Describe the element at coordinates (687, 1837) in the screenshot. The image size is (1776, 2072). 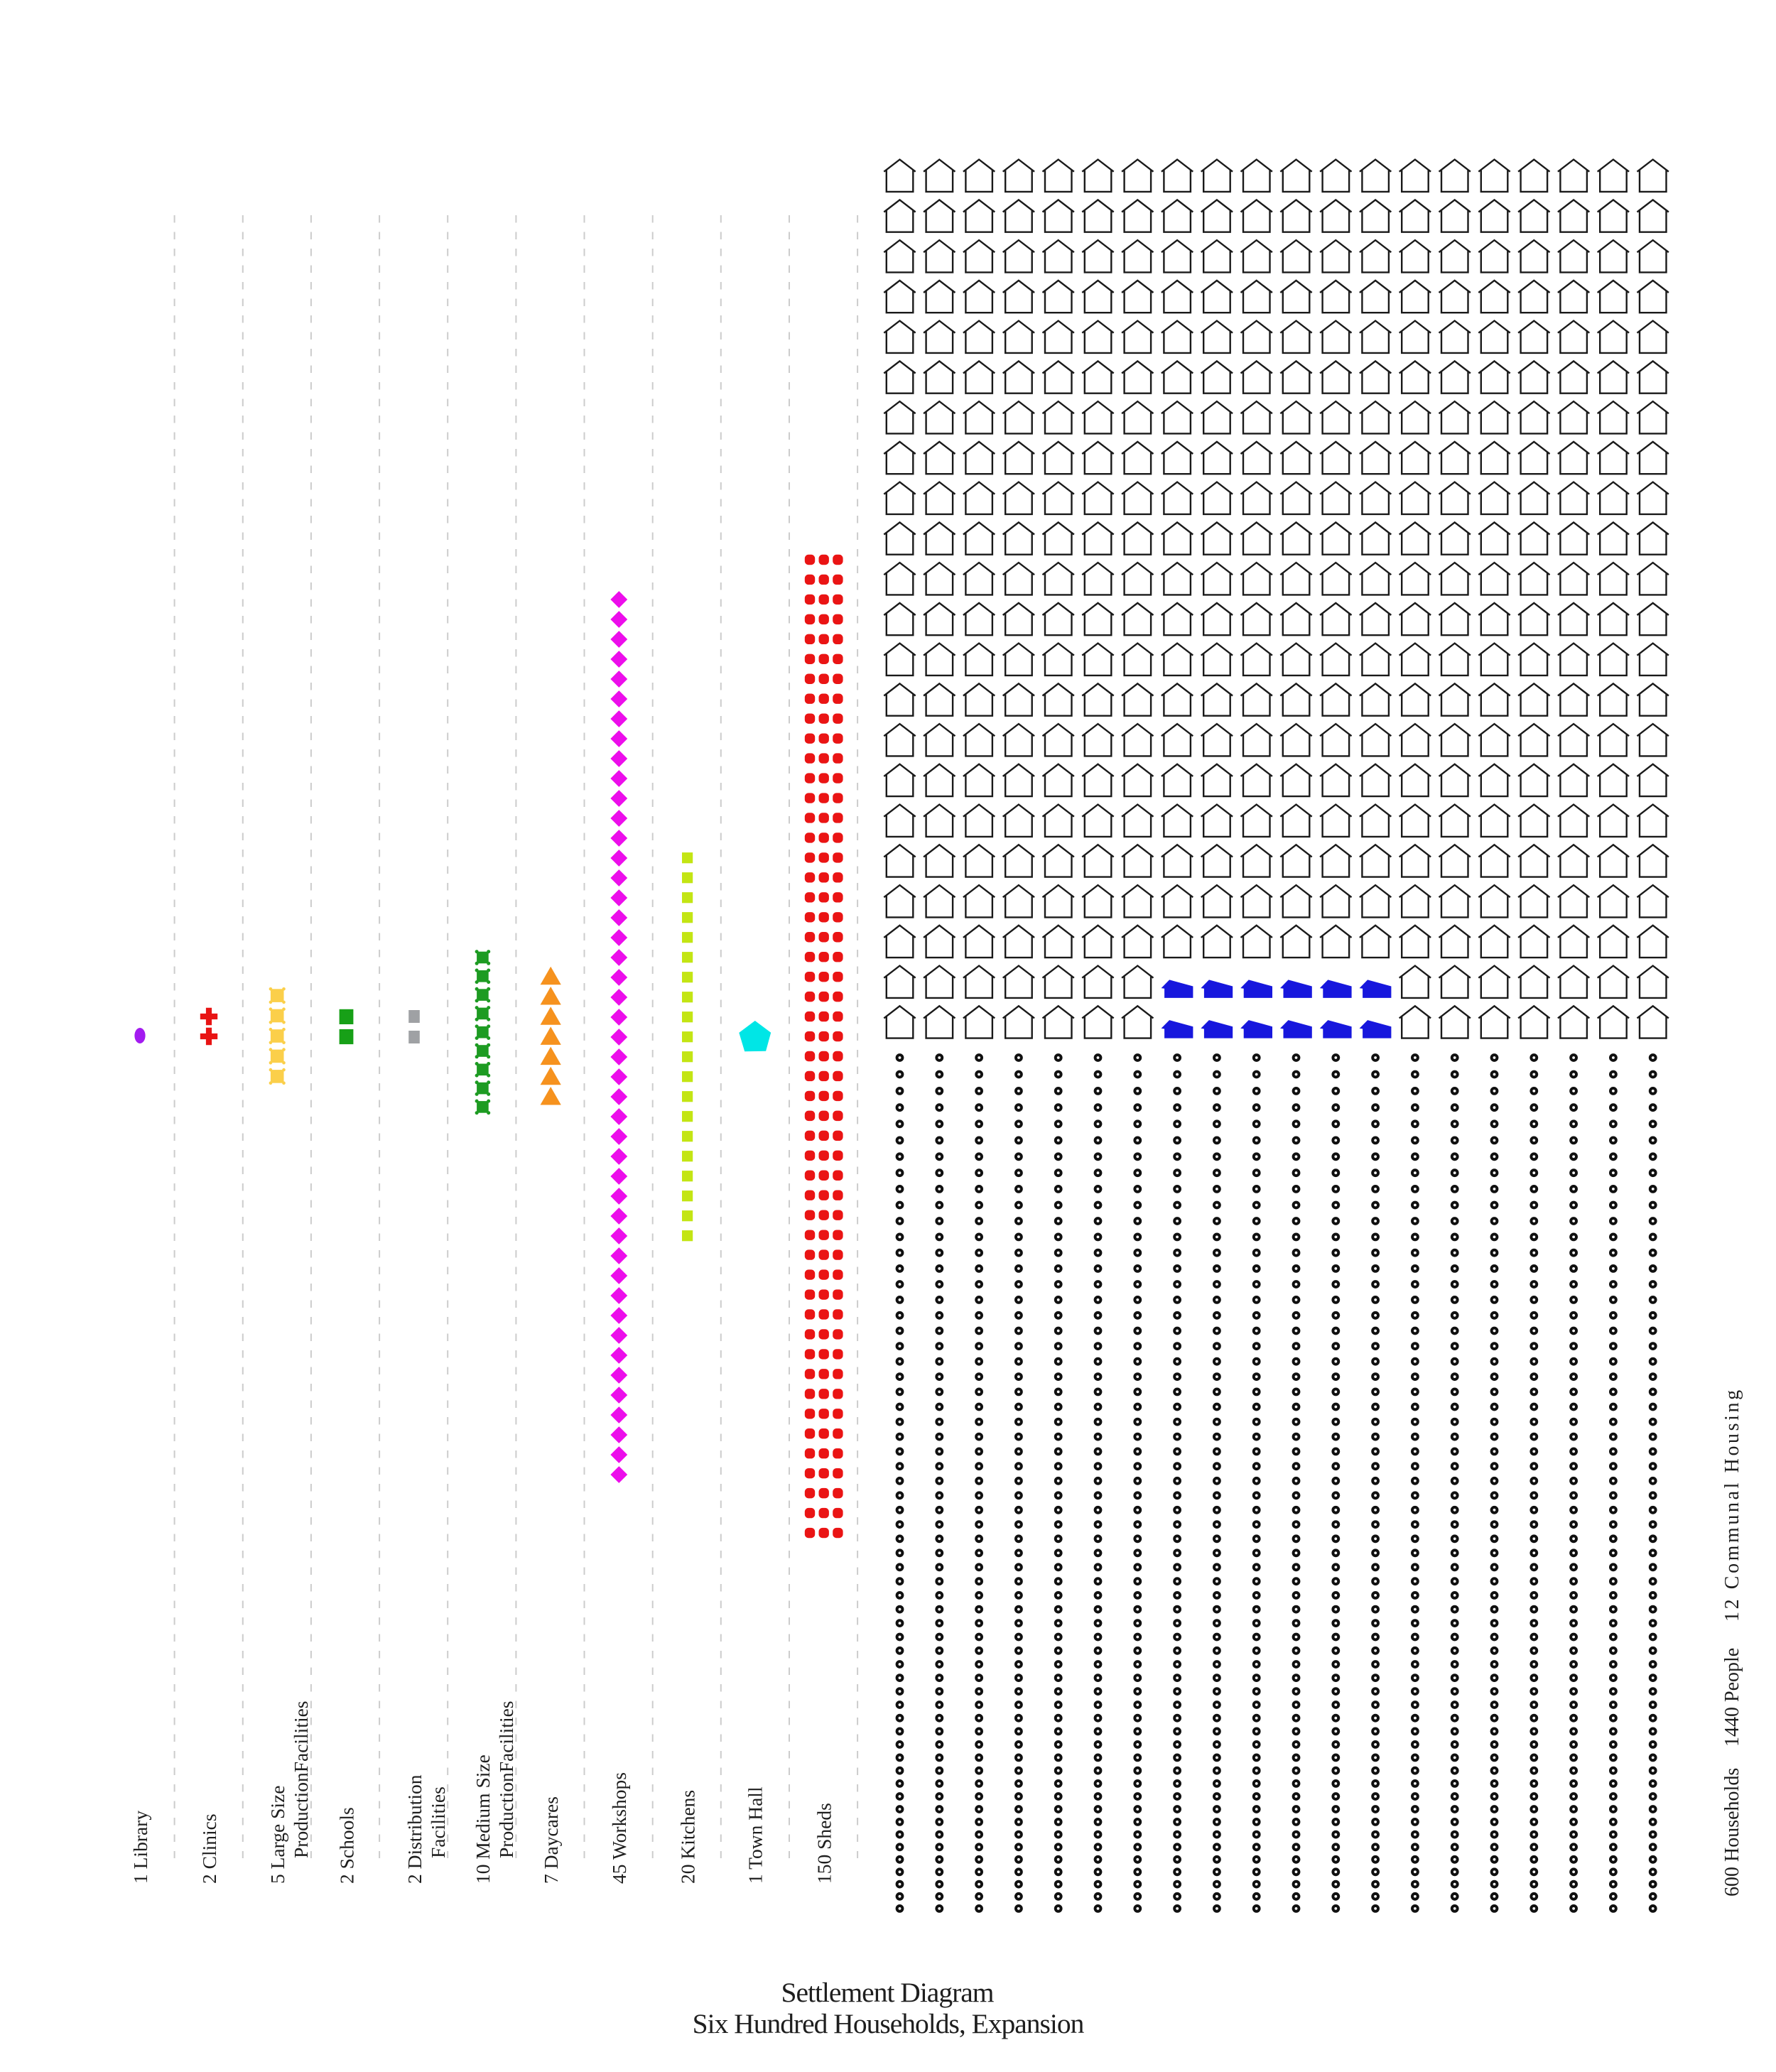
I see `svg-text: 20 Kitchens` at that location.